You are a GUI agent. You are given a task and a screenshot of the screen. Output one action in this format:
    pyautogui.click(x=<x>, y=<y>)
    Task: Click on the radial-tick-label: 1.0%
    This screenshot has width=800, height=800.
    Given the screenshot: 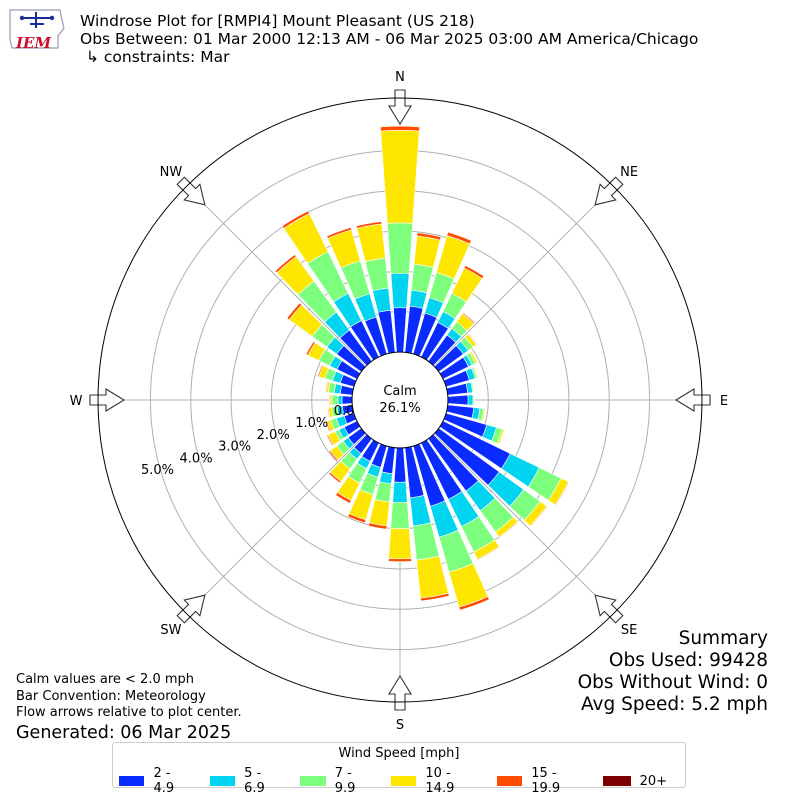 What is the action you would take?
    pyautogui.click(x=311, y=423)
    